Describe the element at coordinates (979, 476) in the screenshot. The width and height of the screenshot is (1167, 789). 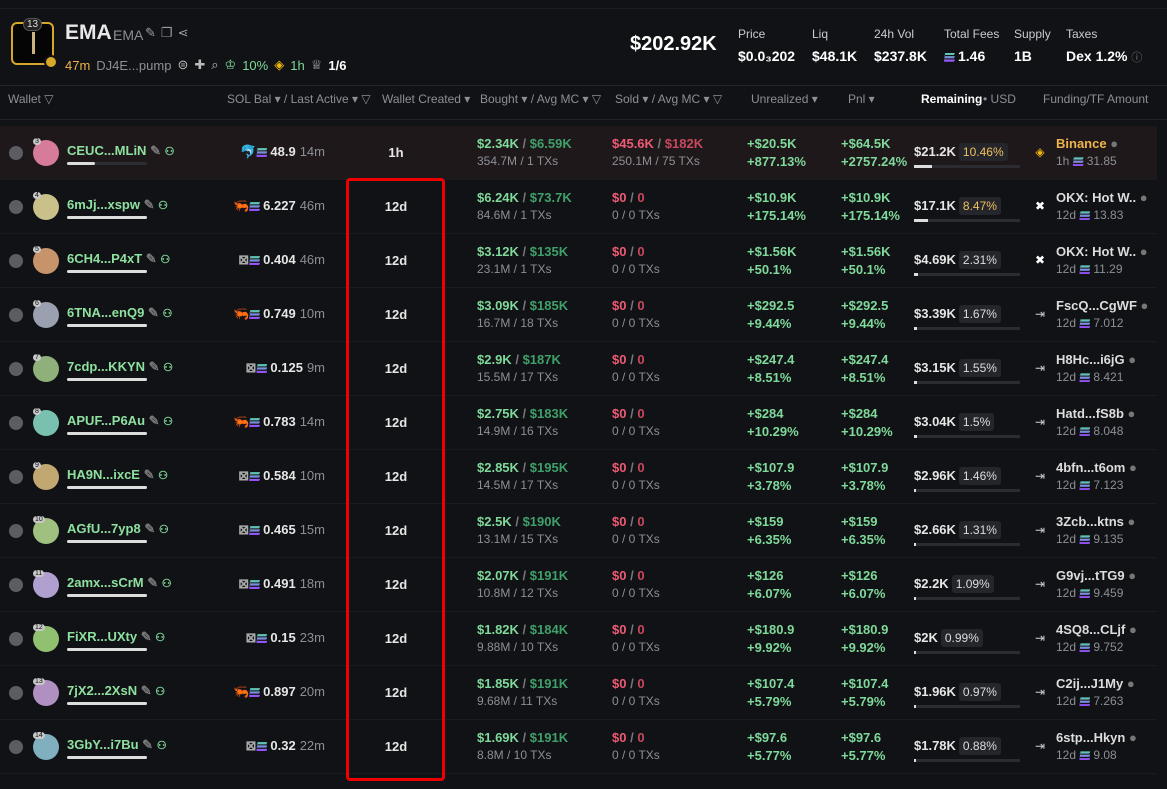
I see `remaining-pct: 1.46%` at that location.